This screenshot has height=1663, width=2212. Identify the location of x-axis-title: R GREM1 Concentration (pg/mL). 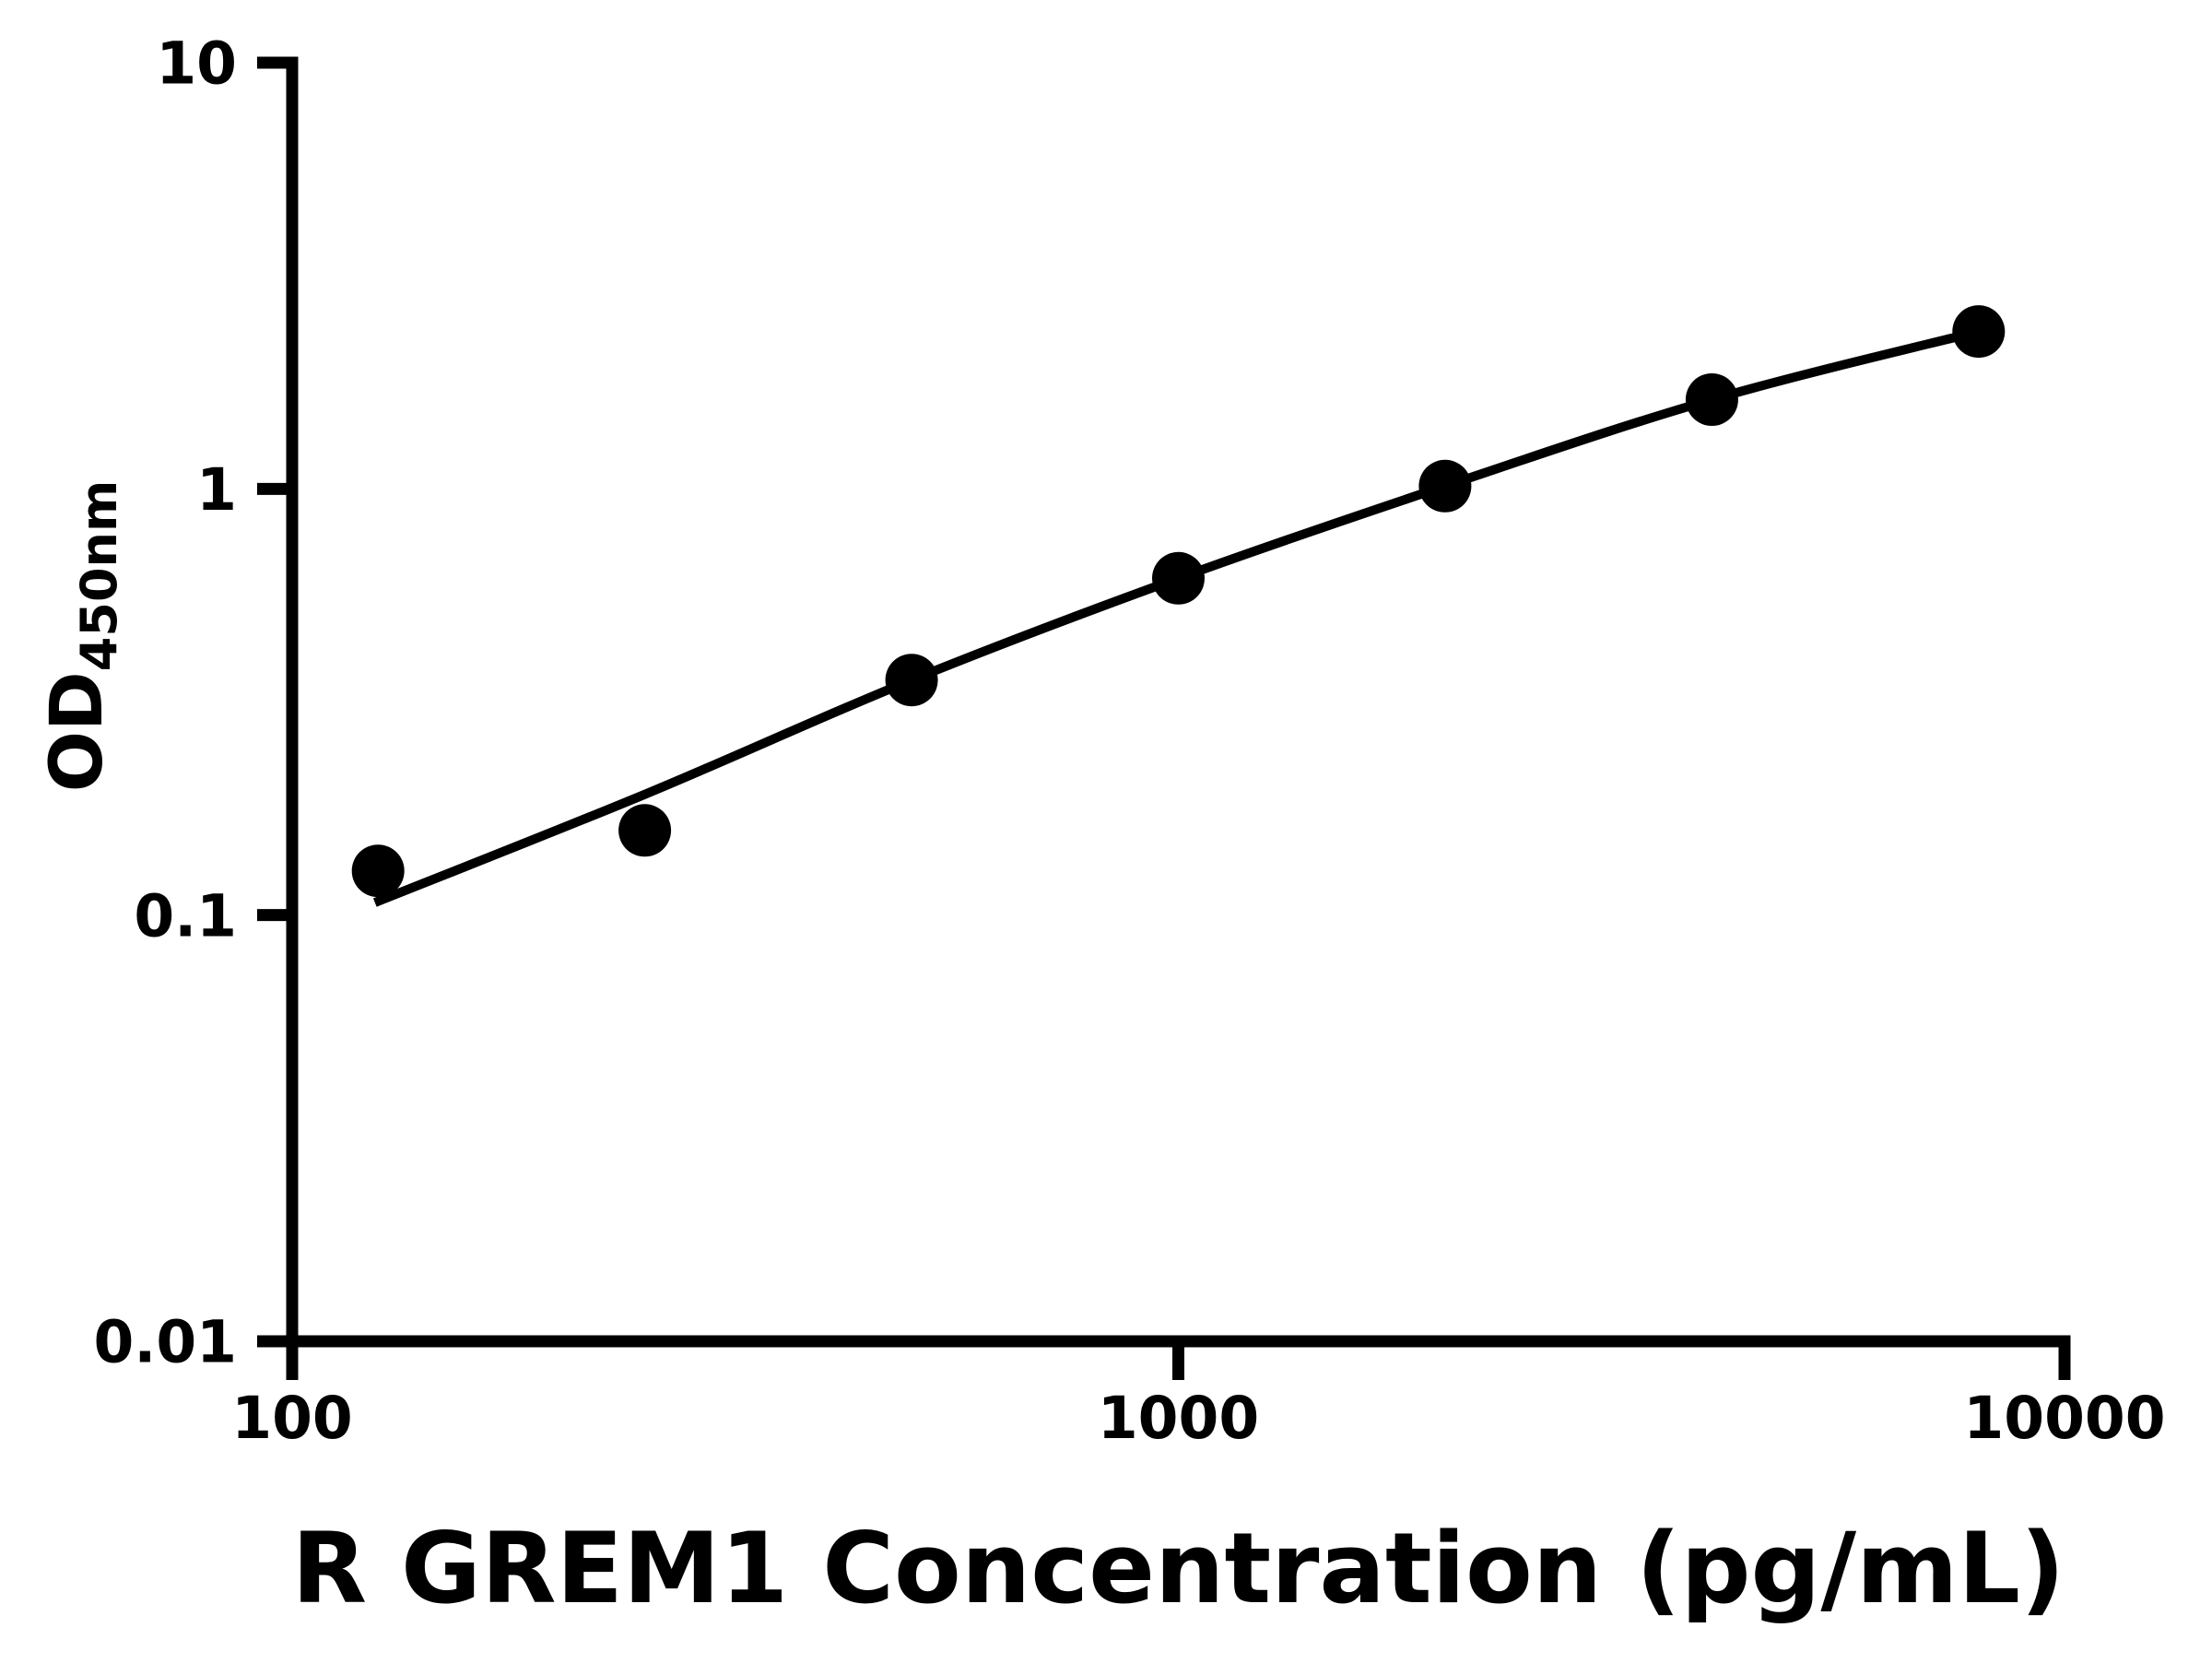
(1178, 1568).